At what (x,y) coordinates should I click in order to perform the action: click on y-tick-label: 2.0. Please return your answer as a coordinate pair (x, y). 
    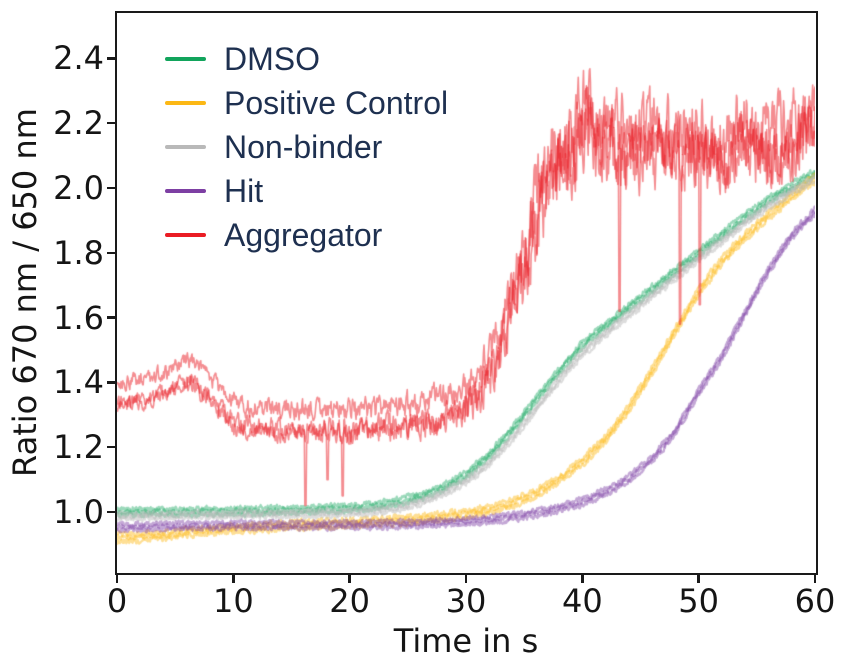
    Looking at the image, I should click on (78, 187).